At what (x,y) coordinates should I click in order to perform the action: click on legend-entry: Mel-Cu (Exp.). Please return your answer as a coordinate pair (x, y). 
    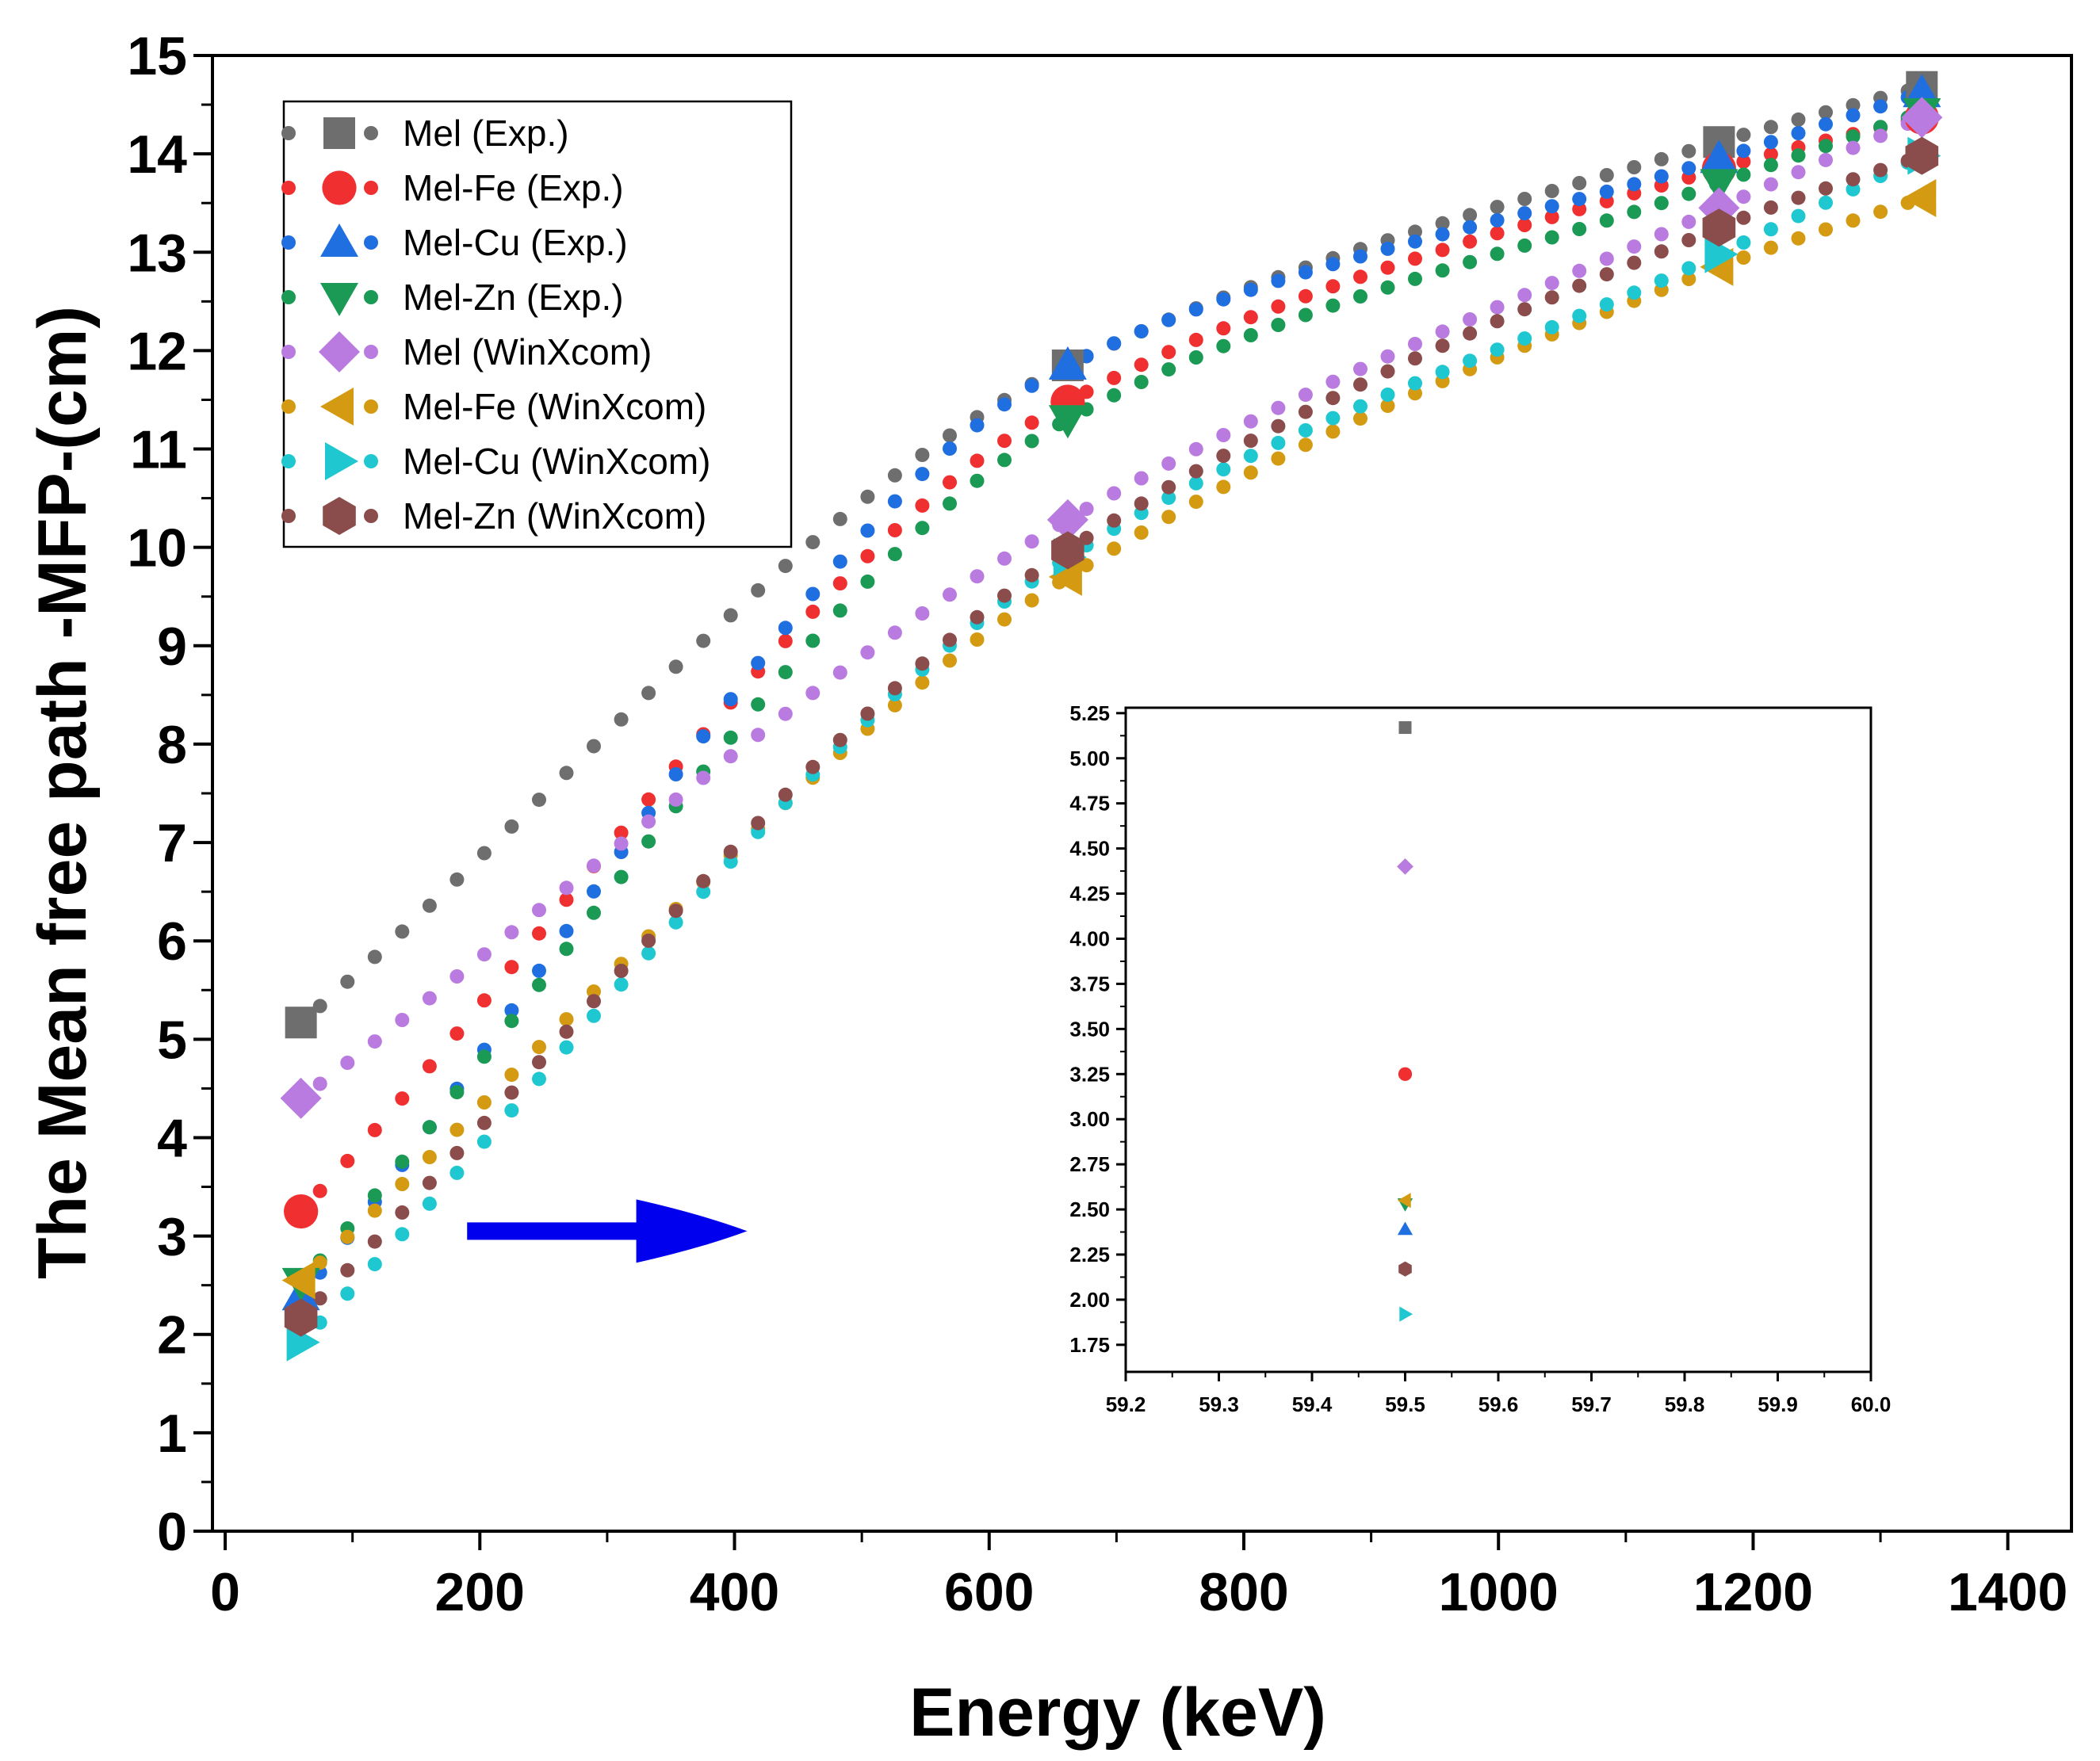
    Looking at the image, I should click on (454, 243).